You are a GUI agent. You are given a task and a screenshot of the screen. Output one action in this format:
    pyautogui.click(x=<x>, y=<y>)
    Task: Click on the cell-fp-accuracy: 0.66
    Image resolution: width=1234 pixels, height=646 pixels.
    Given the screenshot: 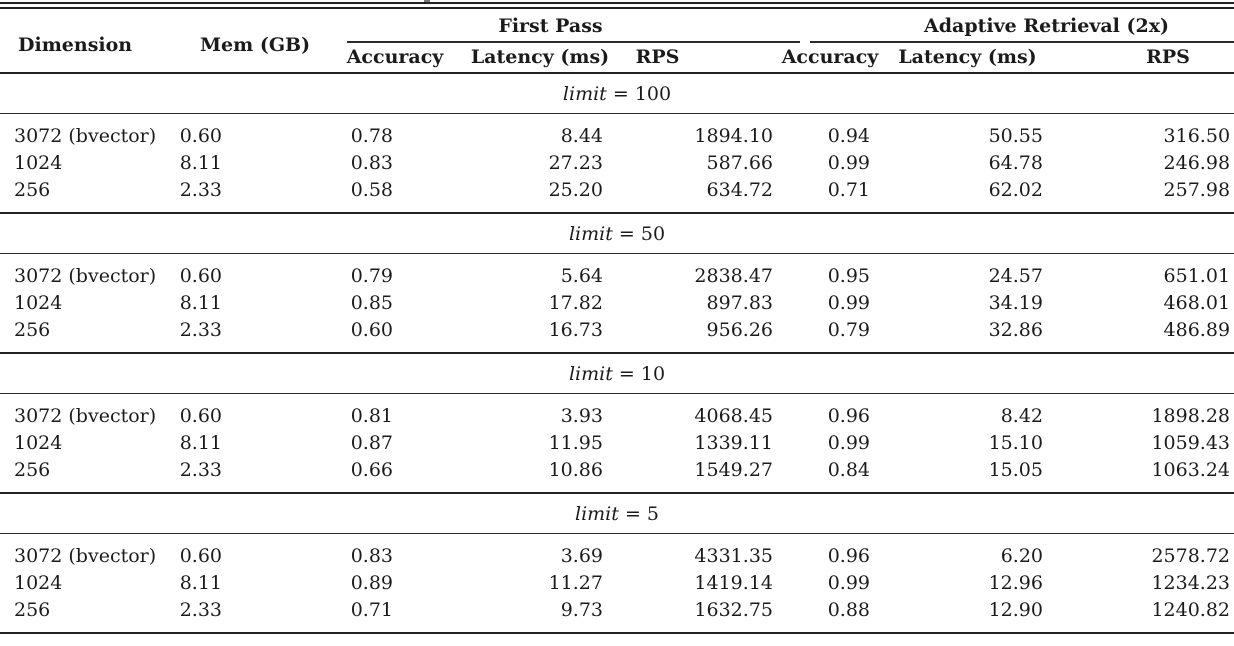 What is the action you would take?
    pyautogui.click(x=350, y=475)
    